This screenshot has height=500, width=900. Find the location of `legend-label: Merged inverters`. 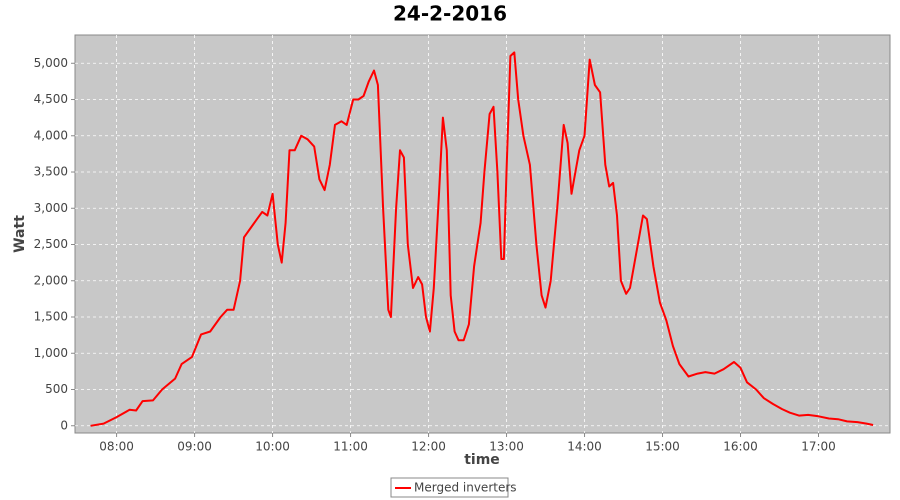

legend-label: Merged inverters is located at coordinates (465, 488).